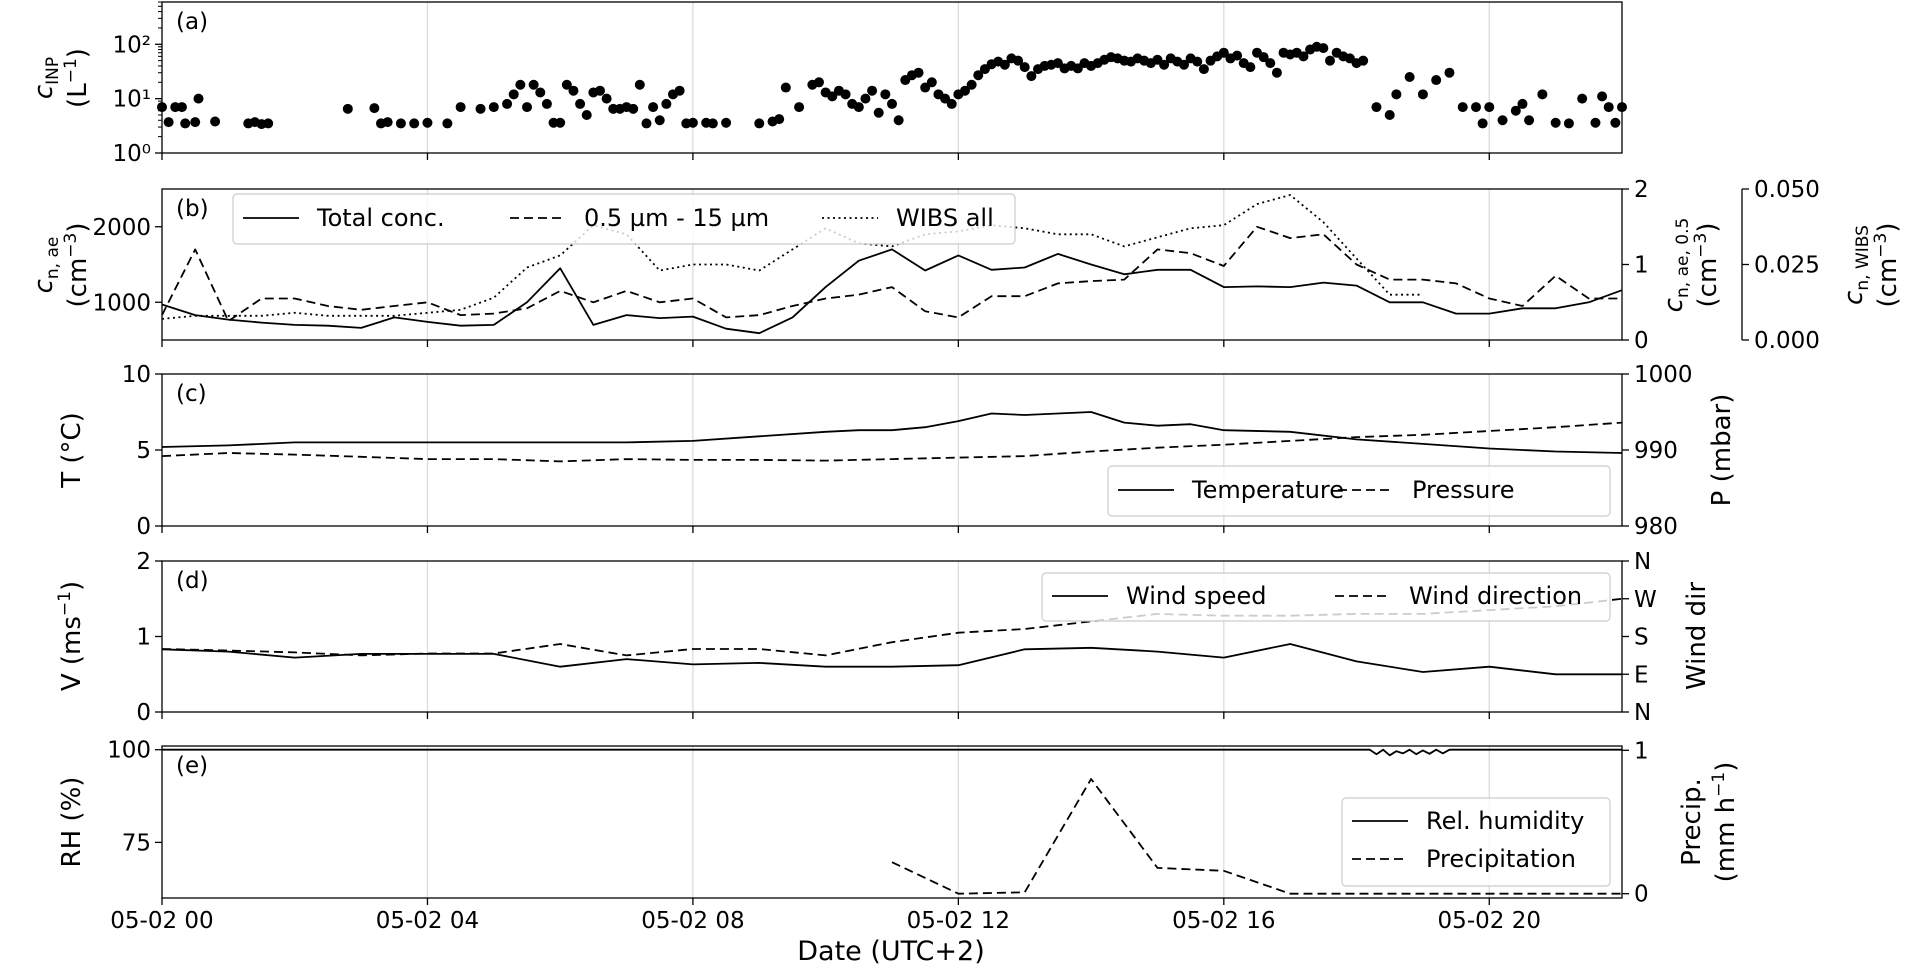 Image resolution: width=1905 pixels, height=966 pixels. What do you see at coordinates (136, 843) in the screenshot?
I see `y-tick-label: 75` at bounding box center [136, 843].